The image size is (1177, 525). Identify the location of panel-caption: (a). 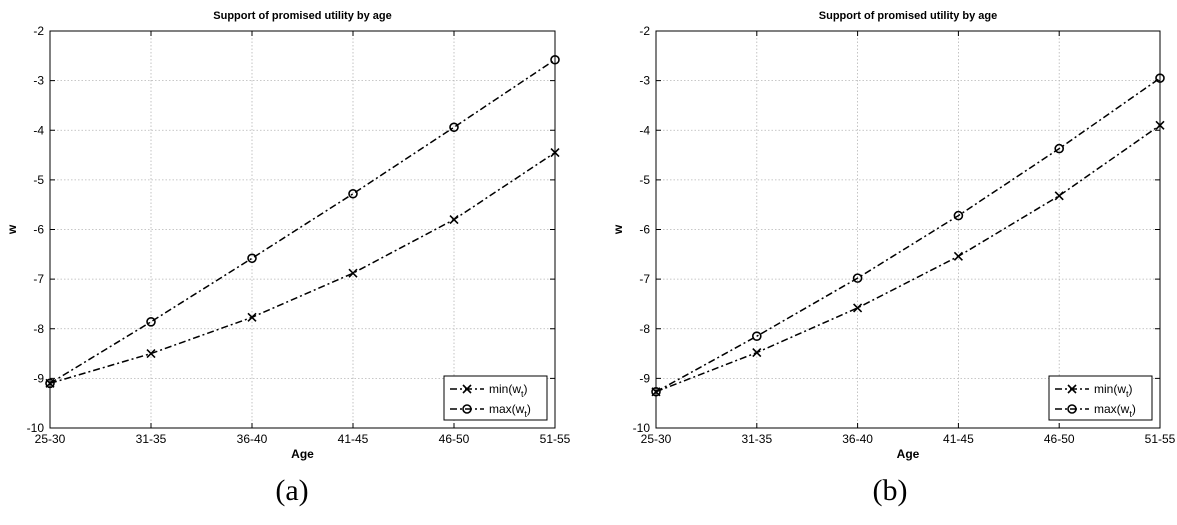
(291, 490).